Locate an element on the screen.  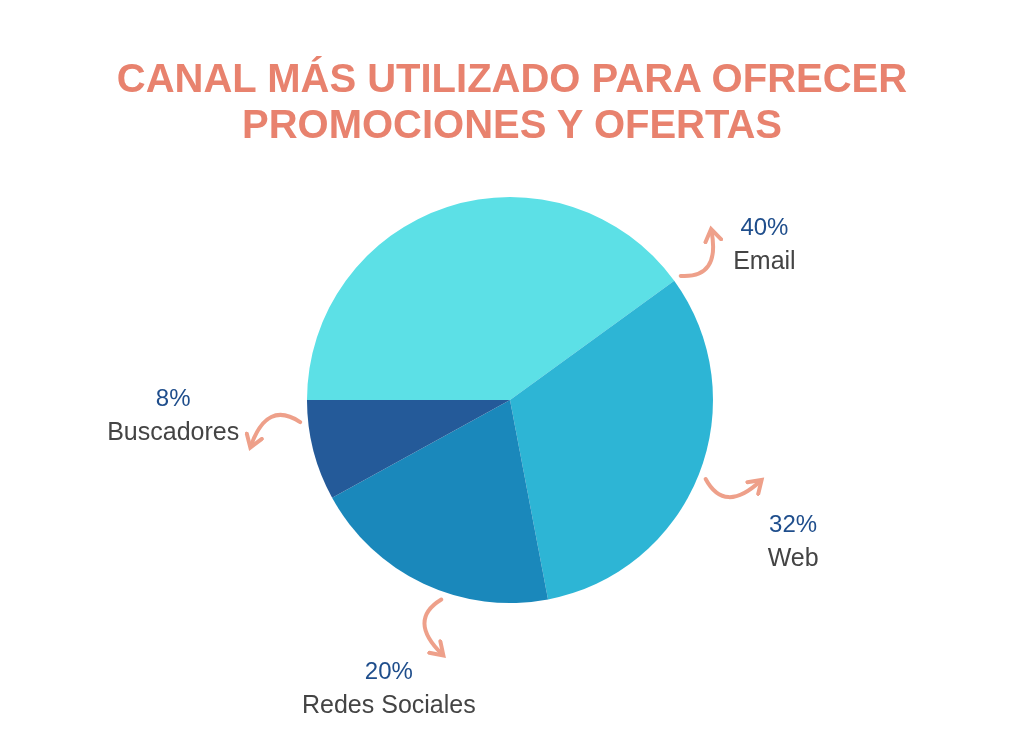
data-label: 32% is located at coordinates (793, 524).